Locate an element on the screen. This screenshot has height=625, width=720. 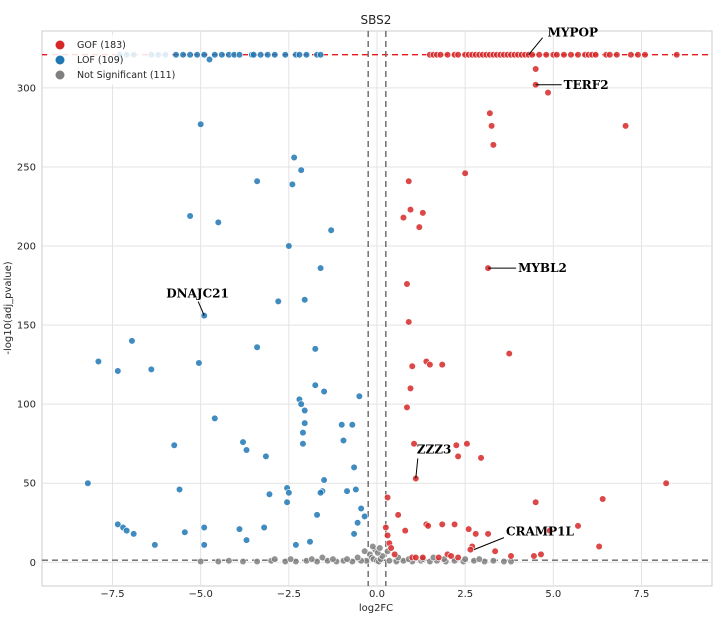
annotation-label-mybl2: MYBL2 is located at coordinates (542, 268).